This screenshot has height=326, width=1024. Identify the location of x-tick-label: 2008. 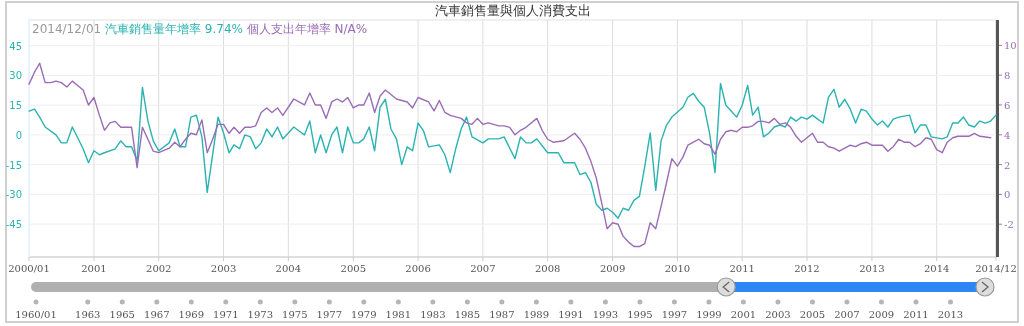
(547, 268).